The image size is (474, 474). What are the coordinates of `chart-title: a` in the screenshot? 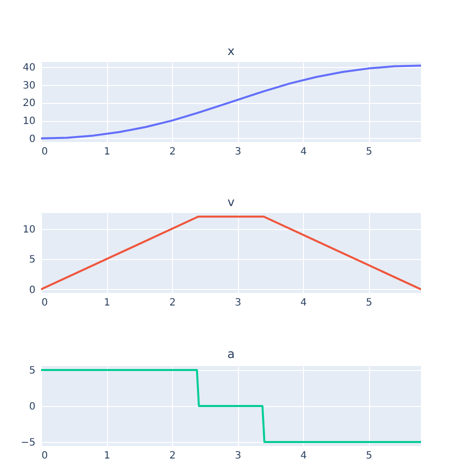 It's located at (231, 353).